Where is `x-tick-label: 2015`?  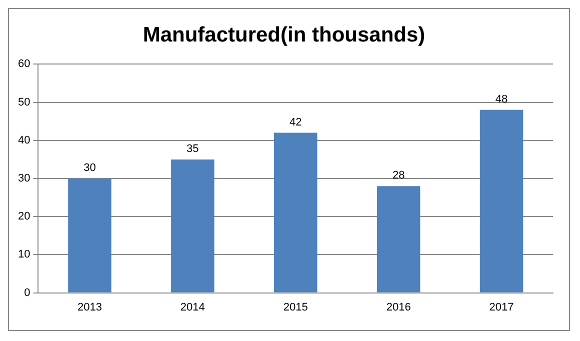 x-tick-label: 2015 is located at coordinates (295, 307).